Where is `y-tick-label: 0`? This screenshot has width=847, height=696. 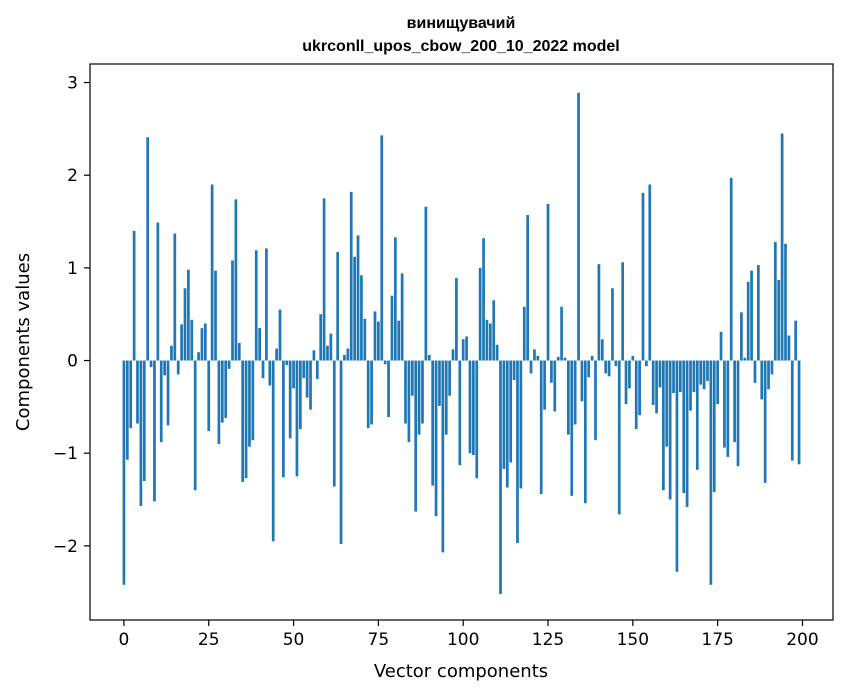
y-tick-label: 0 is located at coordinates (72, 362).